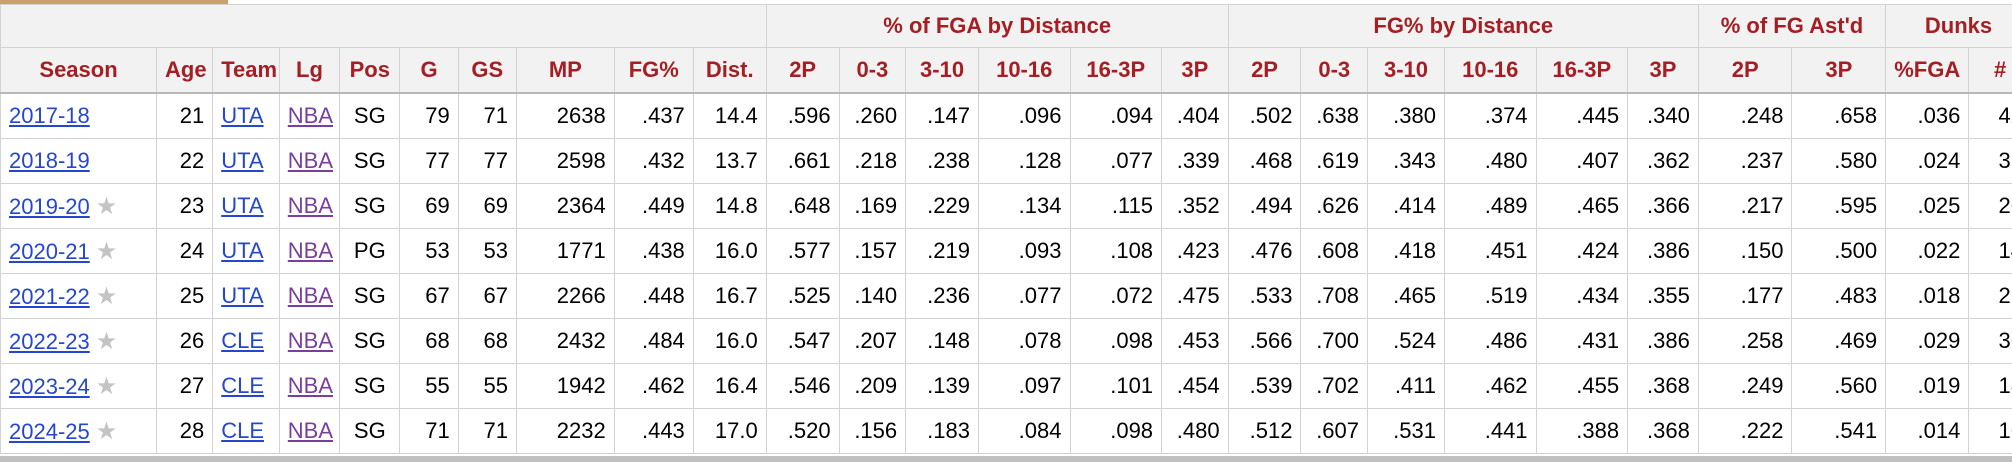  Describe the element at coordinates (729, 251) in the screenshot. I see `stat-cell-dist: 16.0` at that location.